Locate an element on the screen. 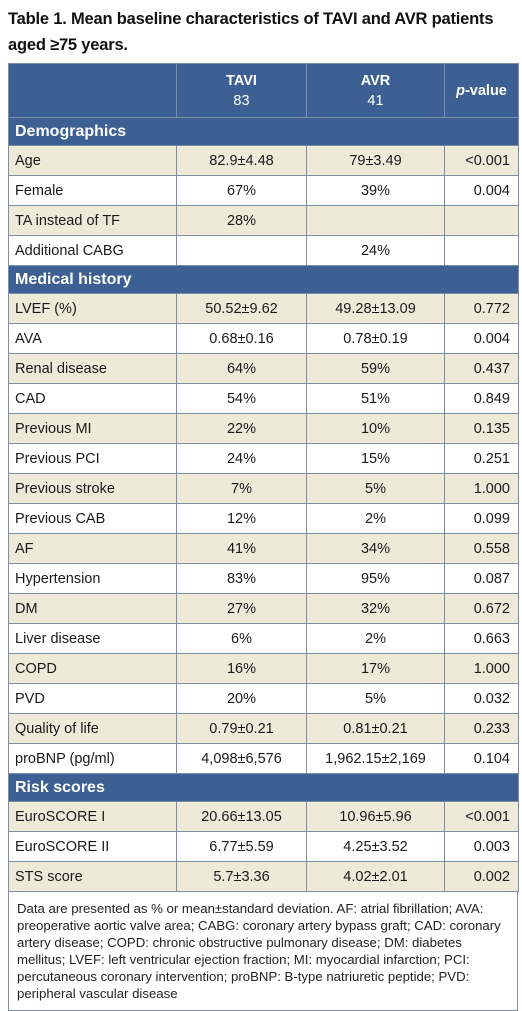 The image size is (522, 1011). row-label-cell: Female is located at coordinates (92, 190).